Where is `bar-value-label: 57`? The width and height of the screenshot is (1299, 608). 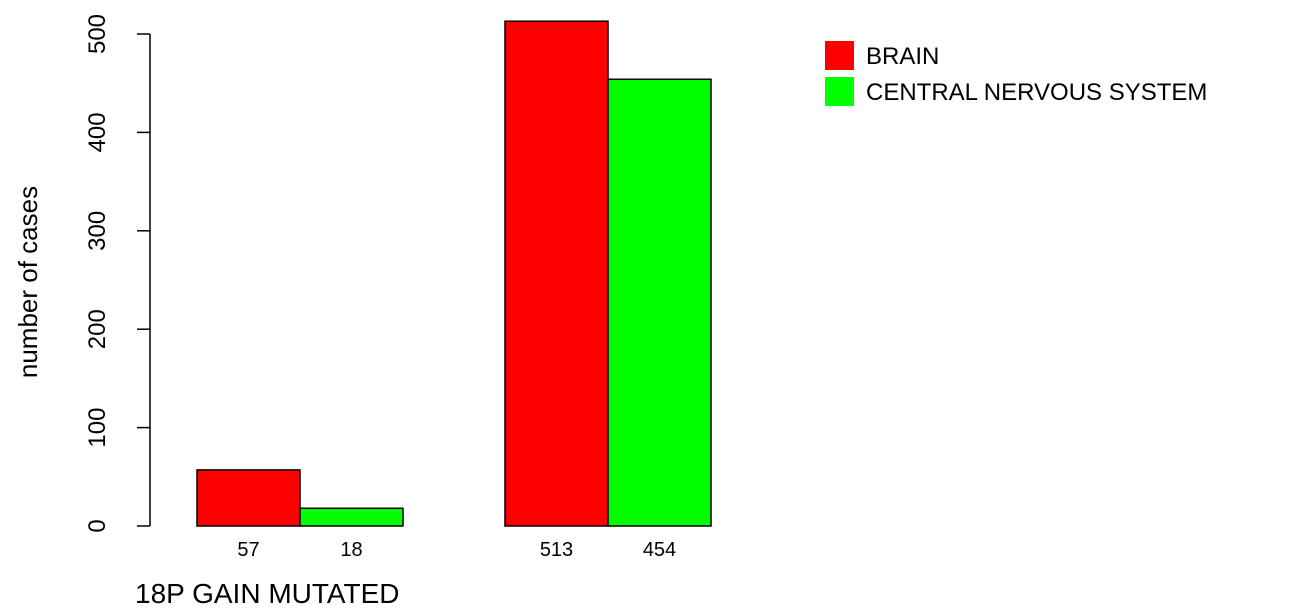
bar-value-label: 57 is located at coordinates (248, 550).